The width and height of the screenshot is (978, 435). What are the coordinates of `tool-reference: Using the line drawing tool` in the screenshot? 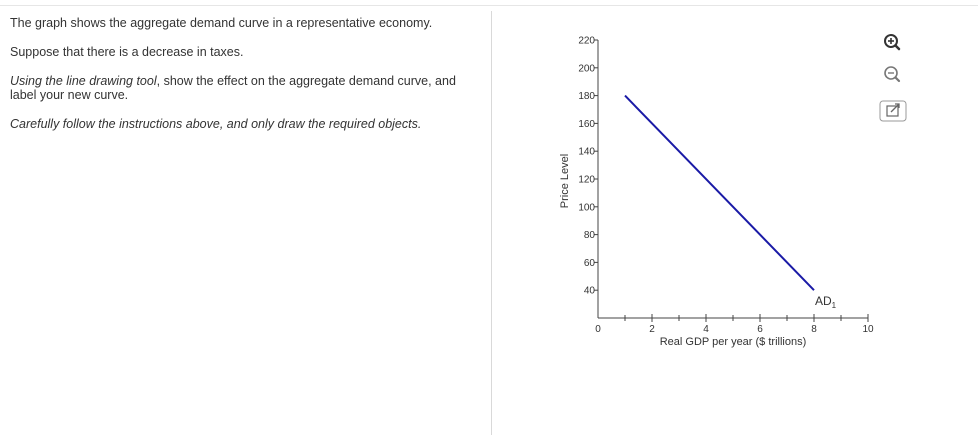 It's located at (83, 81).